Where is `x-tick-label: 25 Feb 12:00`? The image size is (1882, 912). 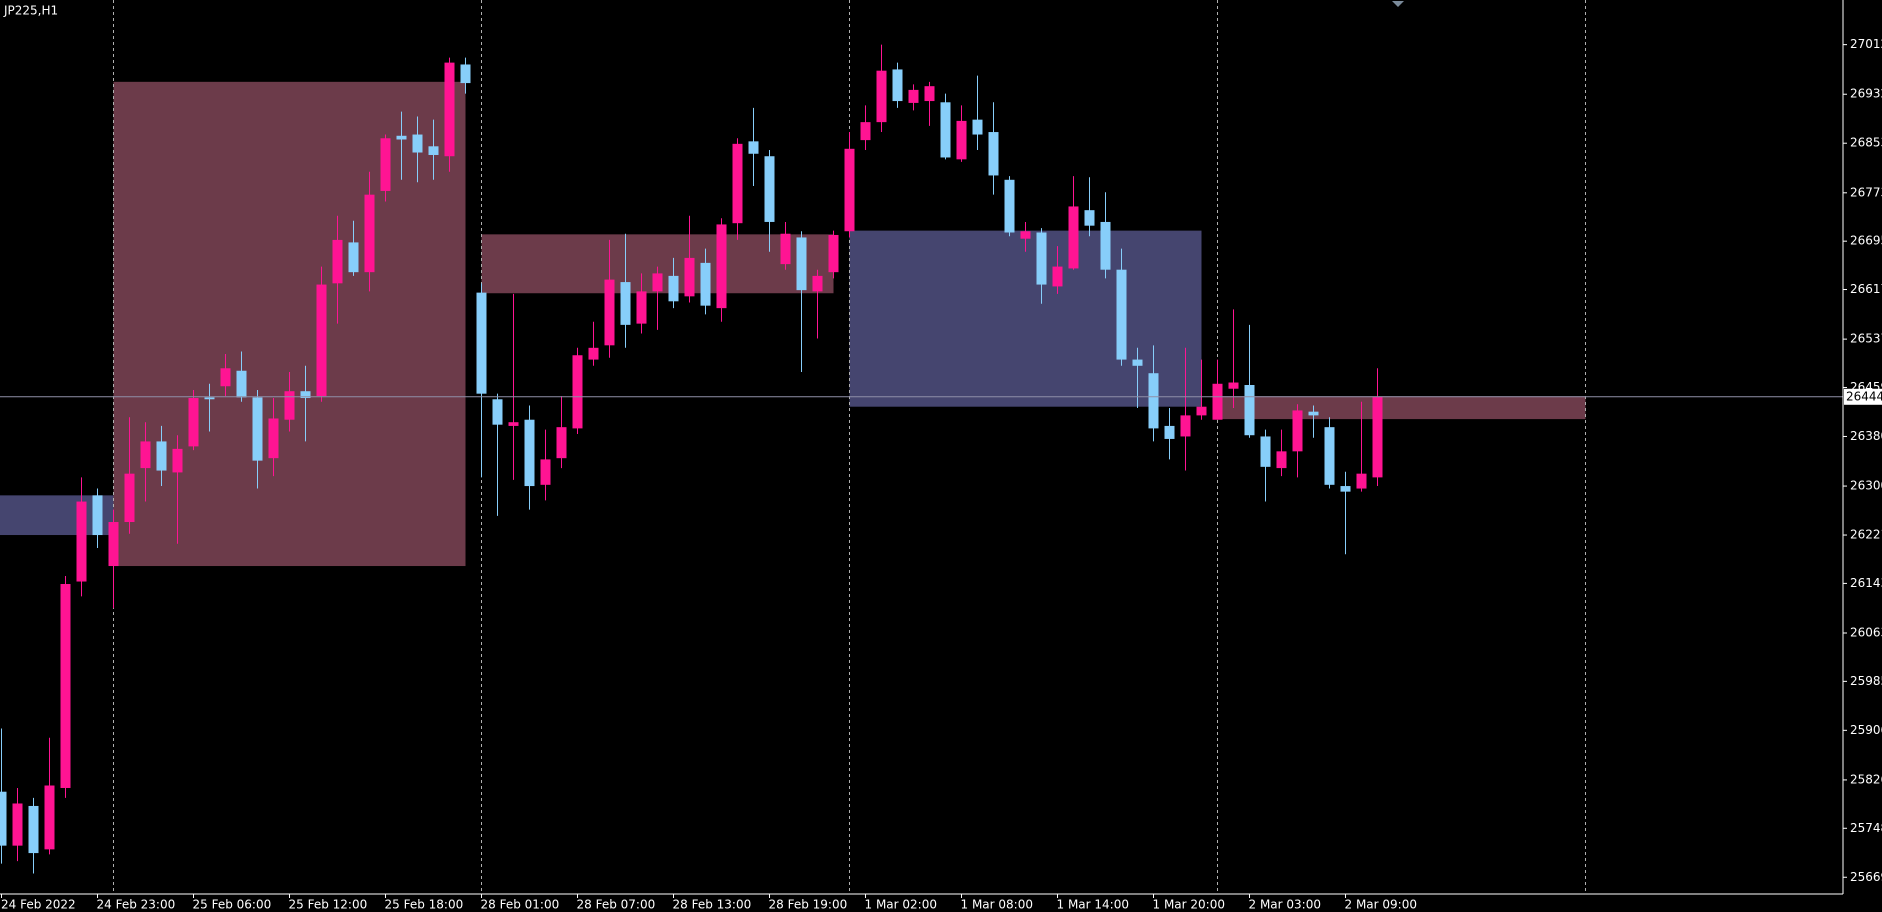
x-tick-label: 25 Feb 12:00 is located at coordinates (328, 905).